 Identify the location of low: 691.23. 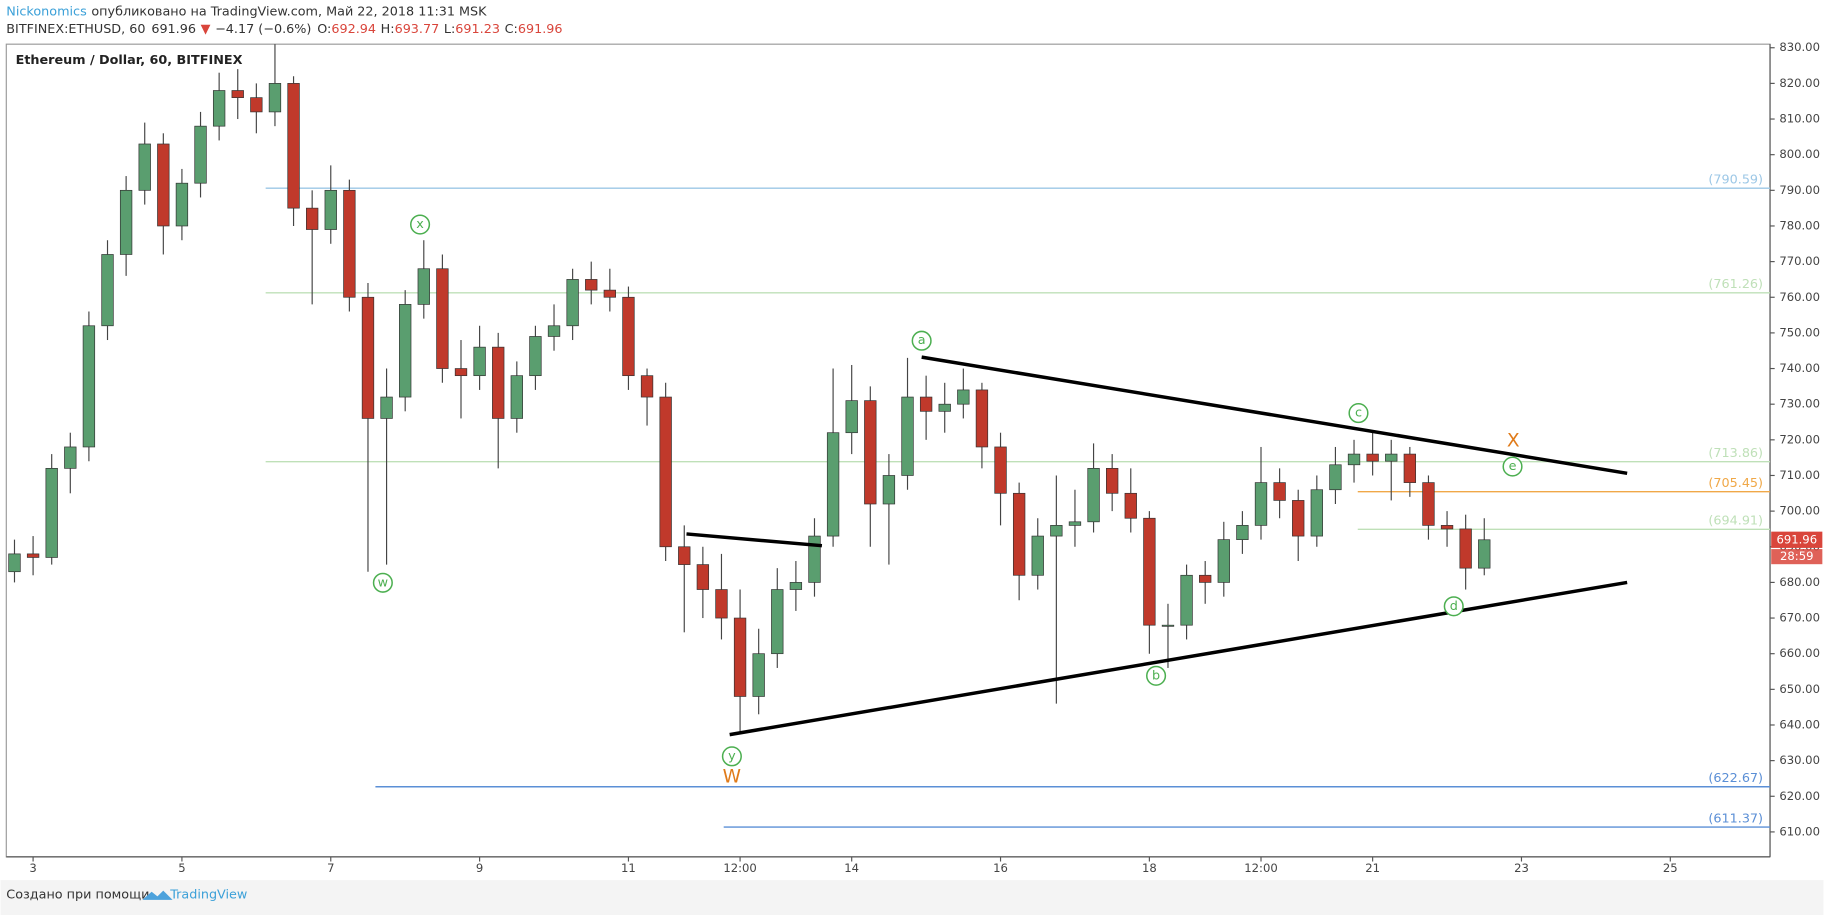
(477, 29).